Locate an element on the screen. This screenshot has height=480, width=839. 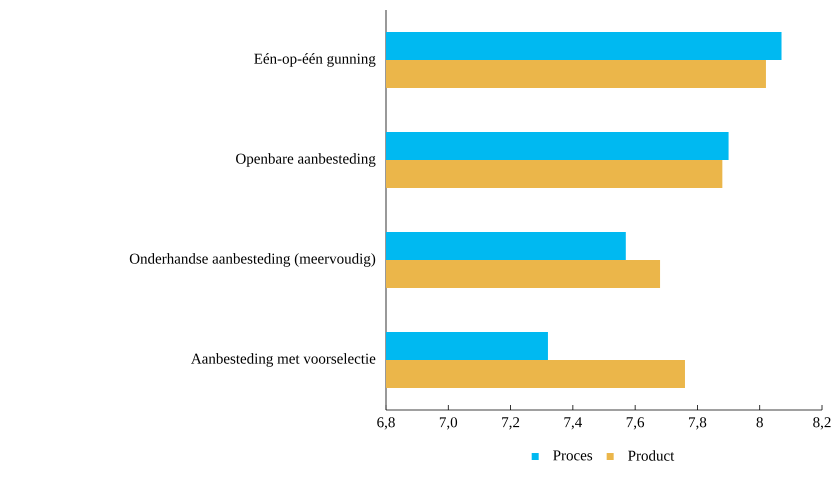
y-tick-label: Aanbesteding met voorselectie is located at coordinates (283, 360).